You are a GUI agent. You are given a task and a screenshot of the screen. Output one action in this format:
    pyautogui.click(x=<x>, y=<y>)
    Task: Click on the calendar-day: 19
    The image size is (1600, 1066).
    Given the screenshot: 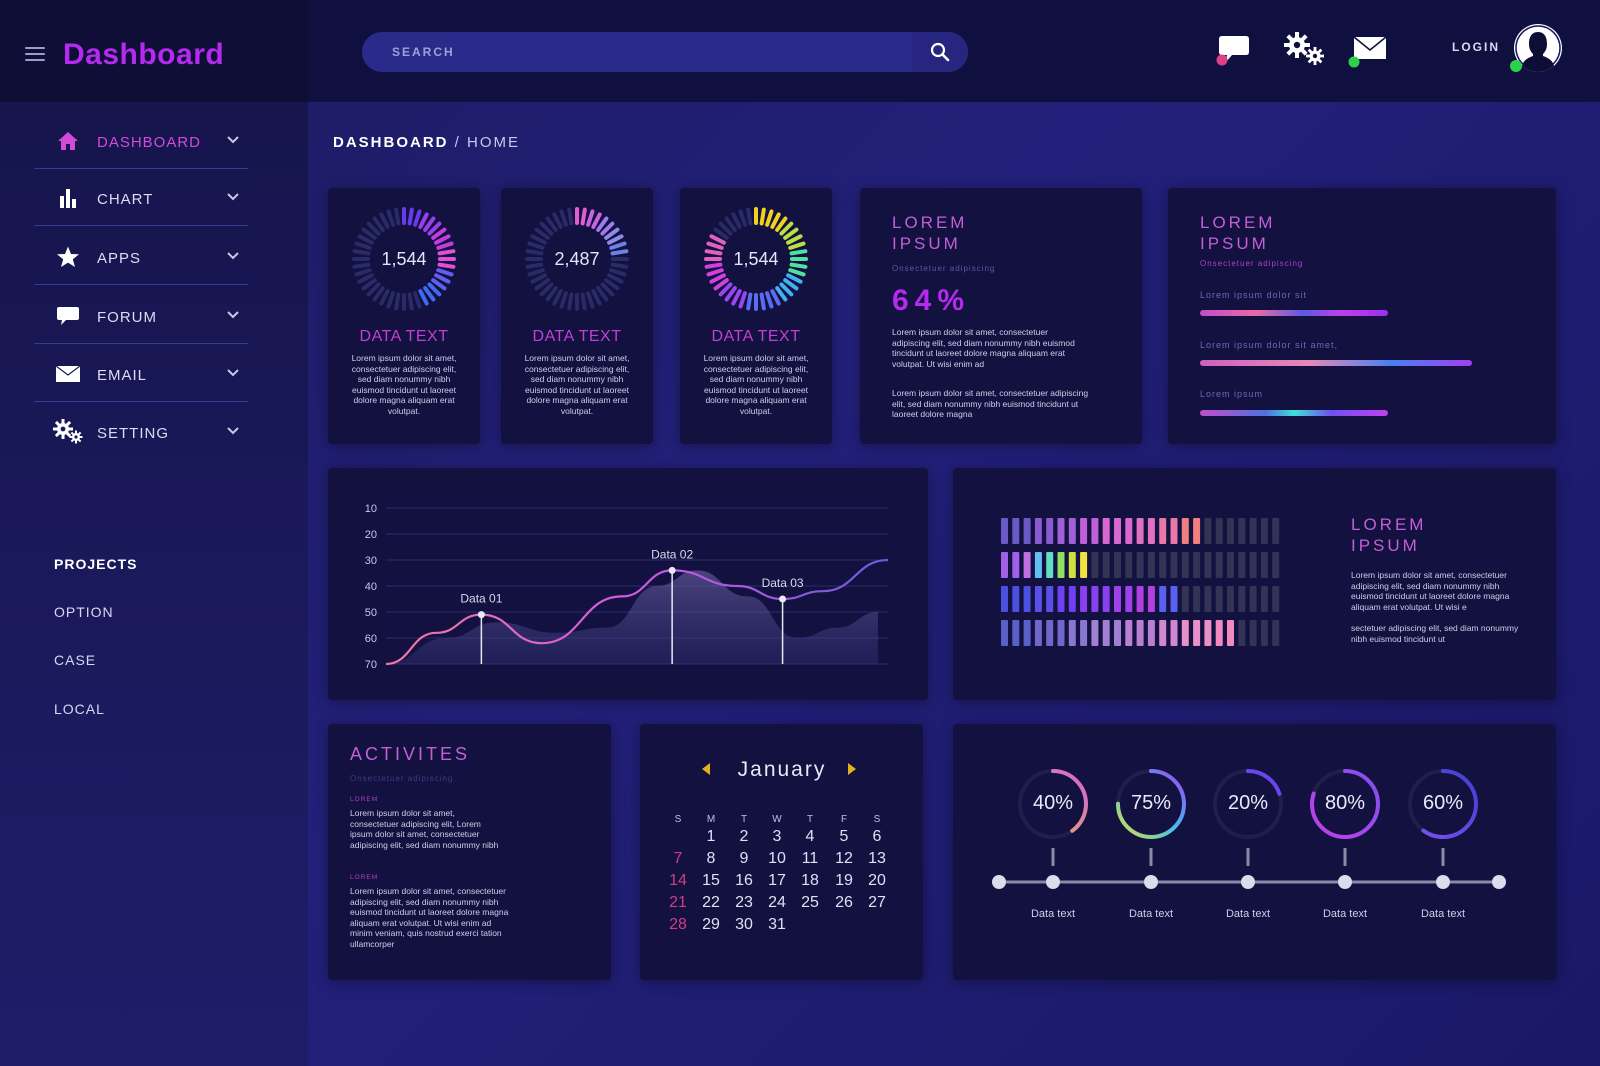 What is the action you would take?
    pyautogui.click(x=844, y=880)
    